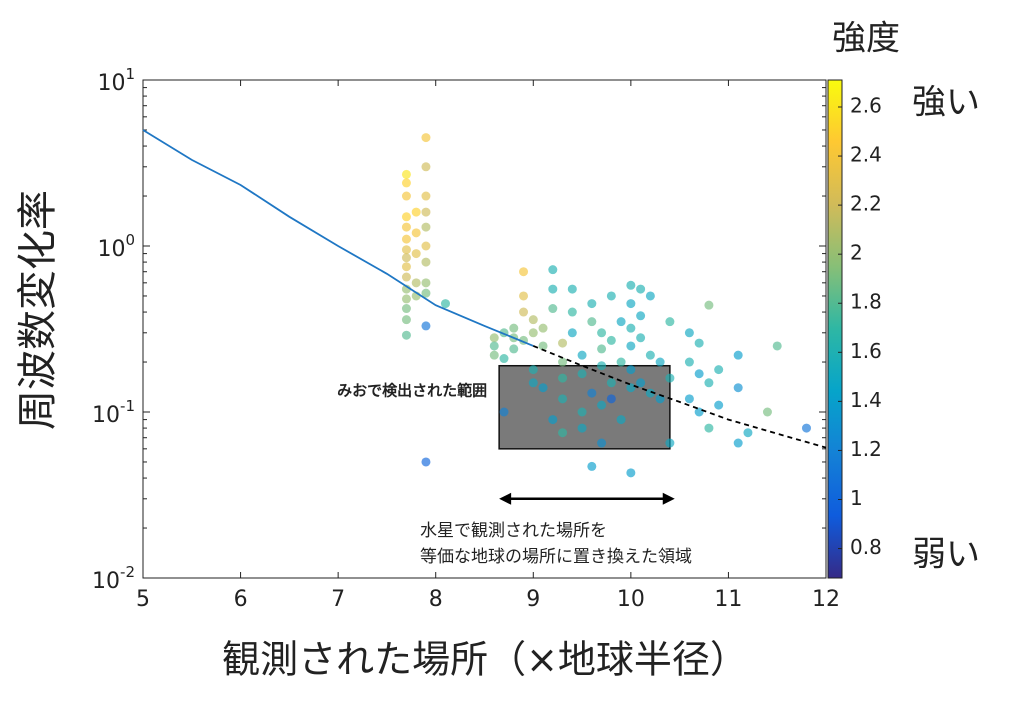 The image size is (1024, 721). Describe the element at coordinates (130, 74) in the screenshot. I see `y-tick-exponent: 1` at that location.